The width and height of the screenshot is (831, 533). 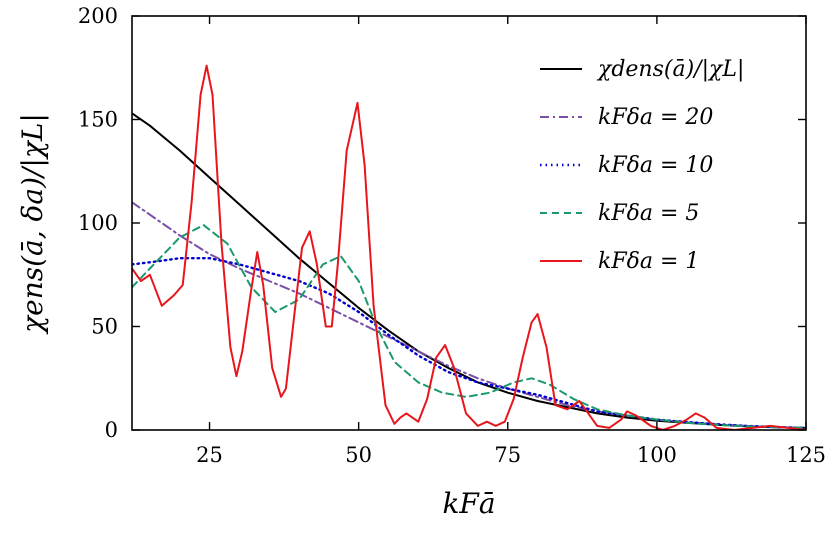 What do you see at coordinates (670, 69) in the screenshot?
I see `legend-label-0: χdens(ā)/|χL|` at bounding box center [670, 69].